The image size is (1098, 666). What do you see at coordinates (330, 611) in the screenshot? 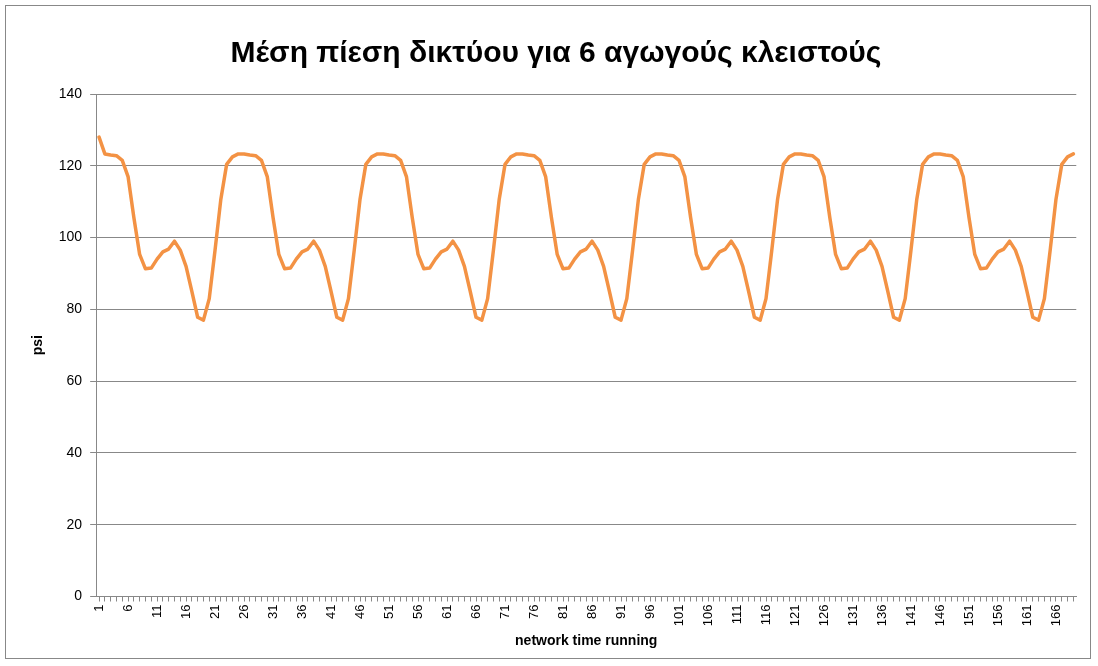
I see `x-tick-label: 41` at bounding box center [330, 611].